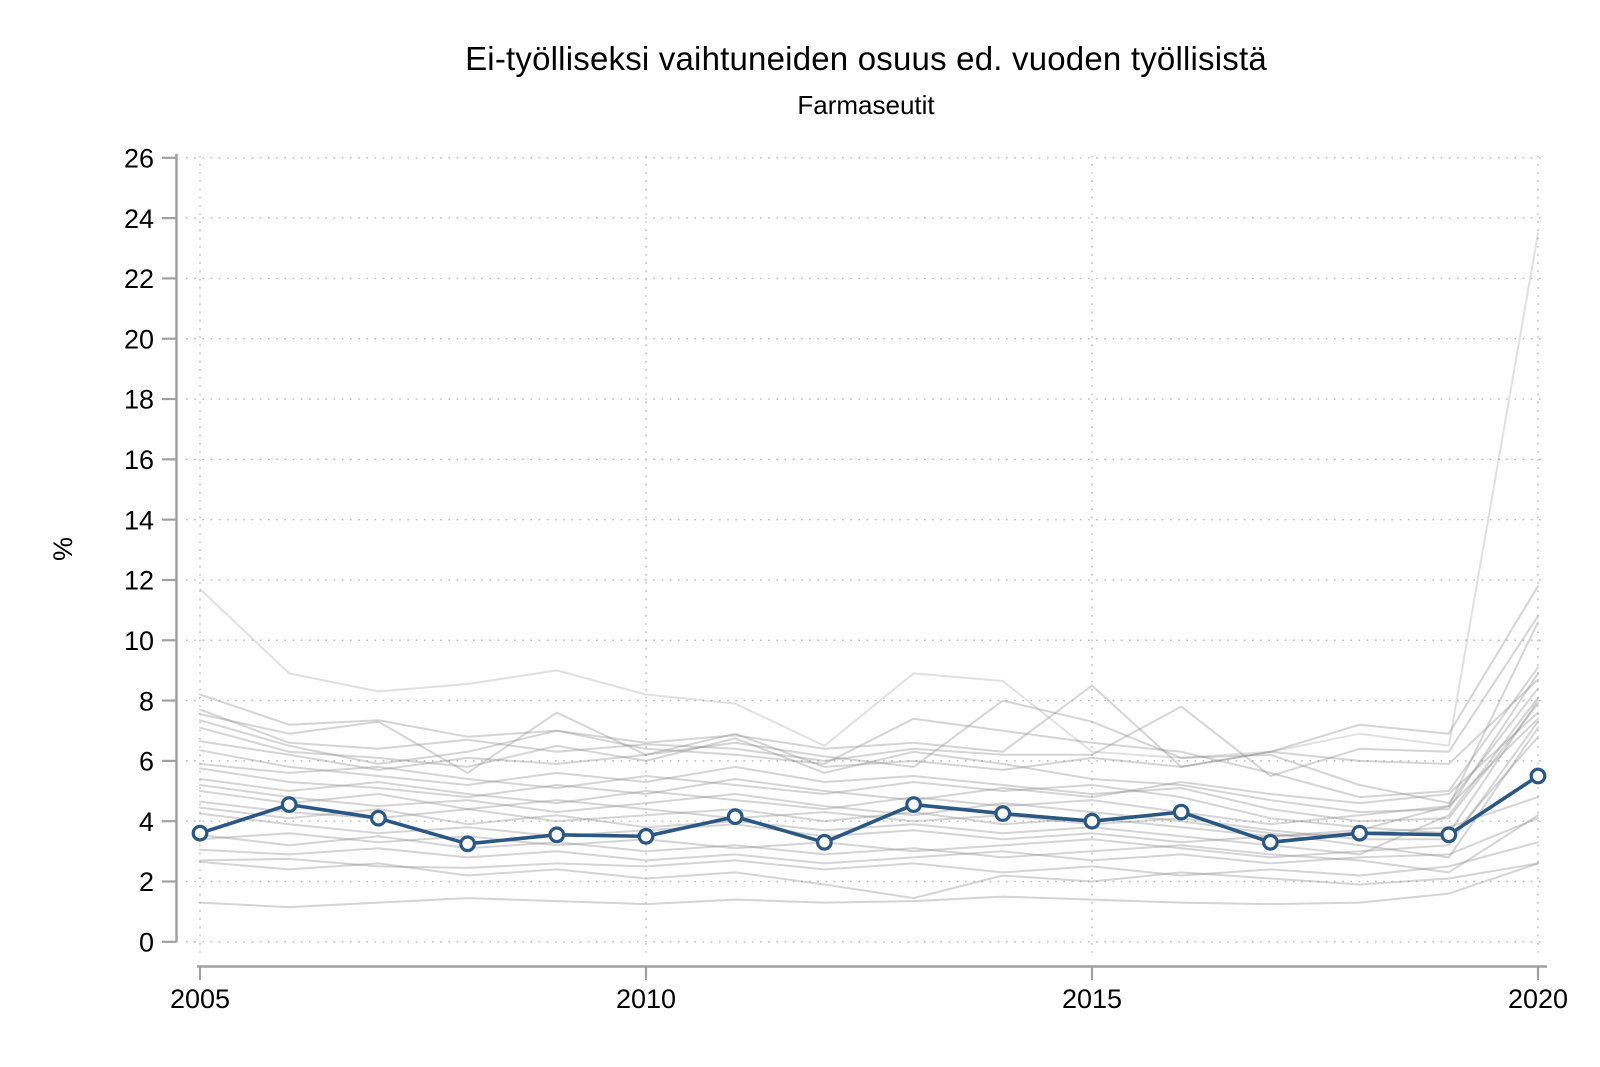 Image resolution: width=1600 pixels, height=1067 pixels. Describe the element at coordinates (869, 810) in the screenshot. I see `highlight-series-line` at that location.